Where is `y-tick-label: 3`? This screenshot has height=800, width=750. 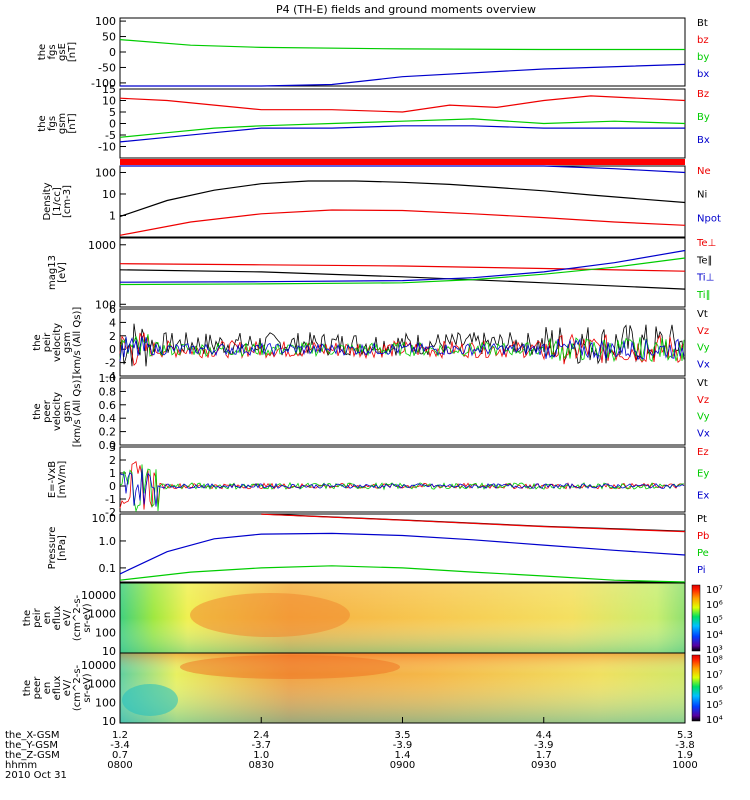 y-tick-label: 3 is located at coordinates (112, 447).